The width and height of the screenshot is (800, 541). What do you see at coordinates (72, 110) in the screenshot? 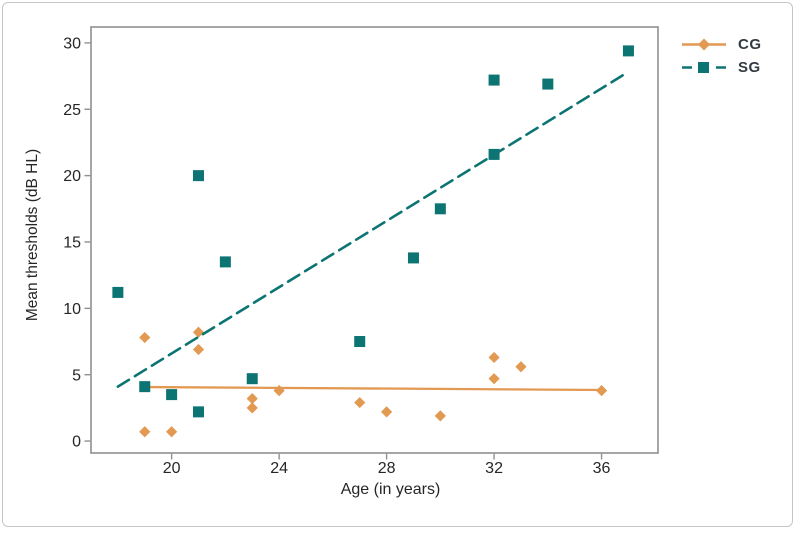
I see `y-tick-label: 25` at bounding box center [72, 110].